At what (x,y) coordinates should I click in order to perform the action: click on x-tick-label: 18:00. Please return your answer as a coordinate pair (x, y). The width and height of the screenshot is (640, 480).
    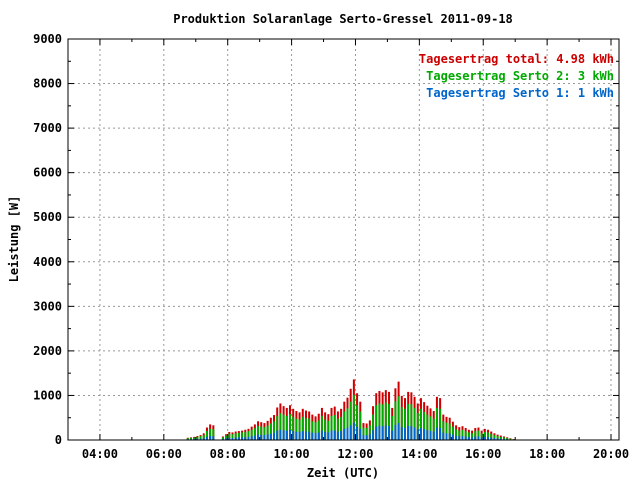
    Looking at the image, I should click on (547, 454).